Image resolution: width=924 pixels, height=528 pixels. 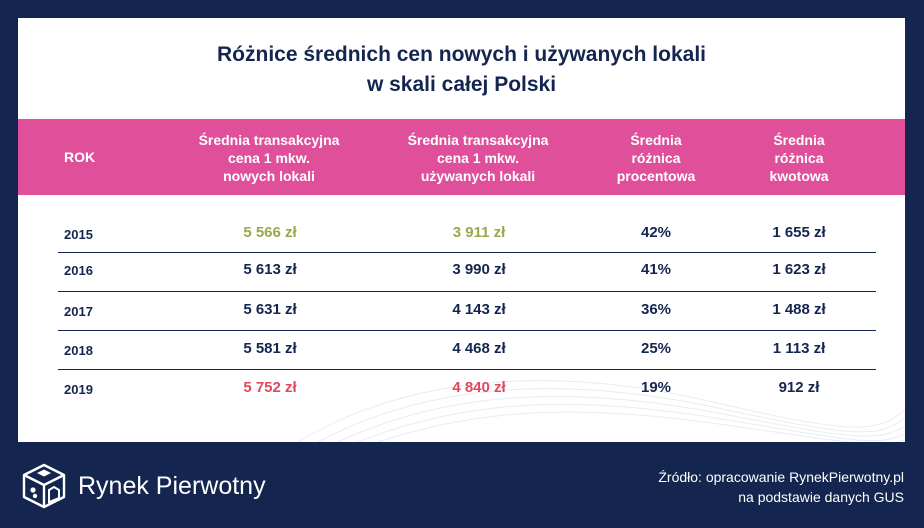 I want to click on cell-year: 2017, so click(x=78, y=311).